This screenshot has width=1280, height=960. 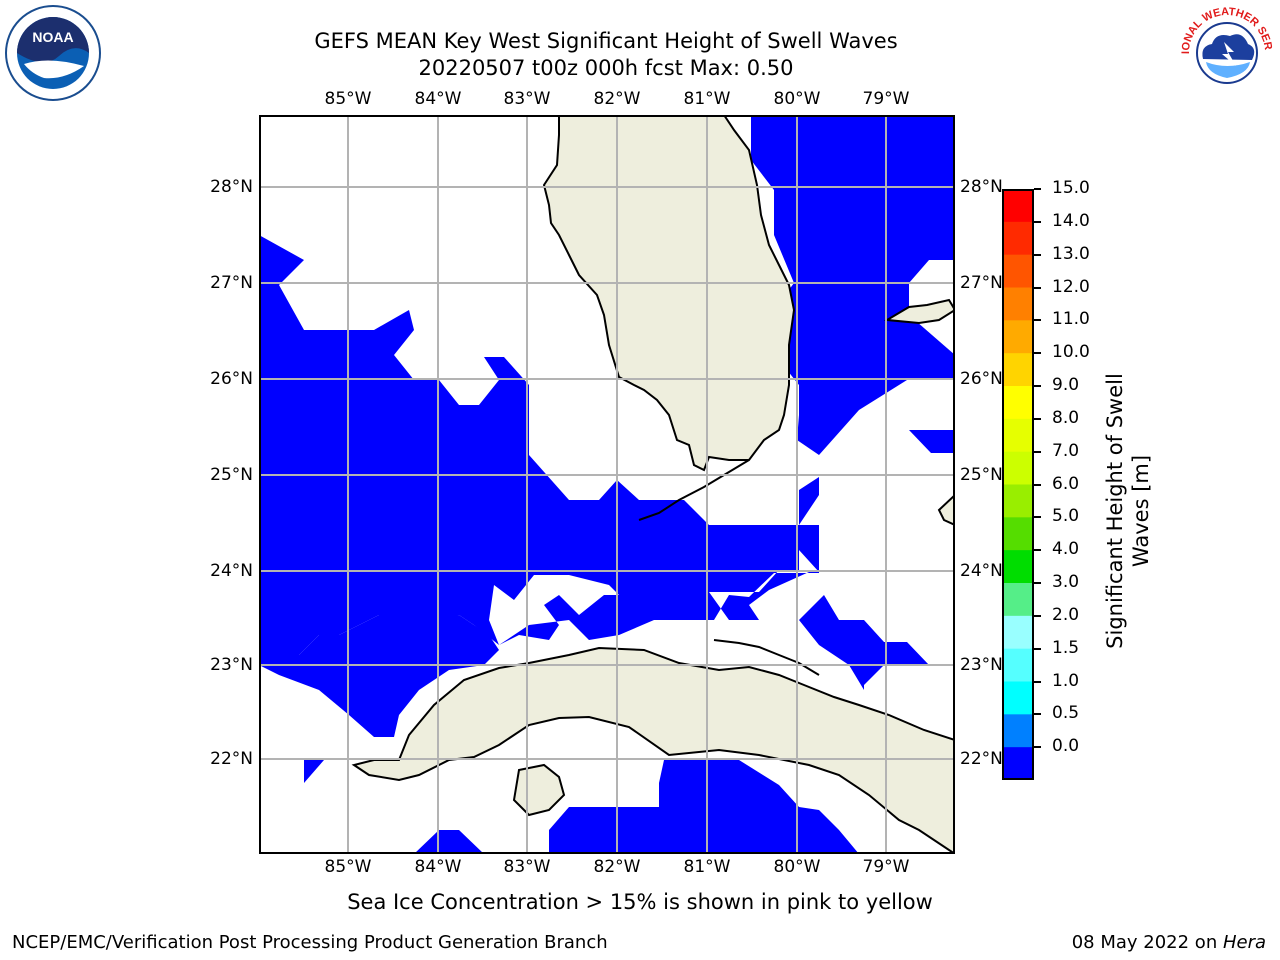 I want to click on lat-label-right-28n: 28°N, so click(x=981, y=187).